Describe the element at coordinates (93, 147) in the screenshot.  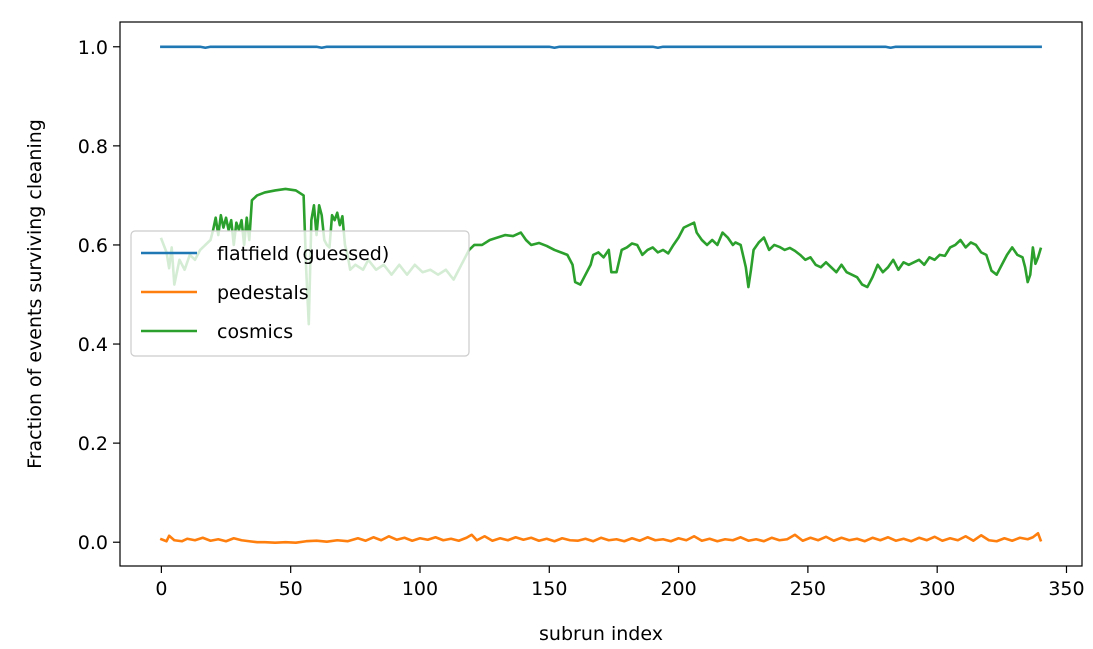
I see `y-tick-label: 0.8` at that location.